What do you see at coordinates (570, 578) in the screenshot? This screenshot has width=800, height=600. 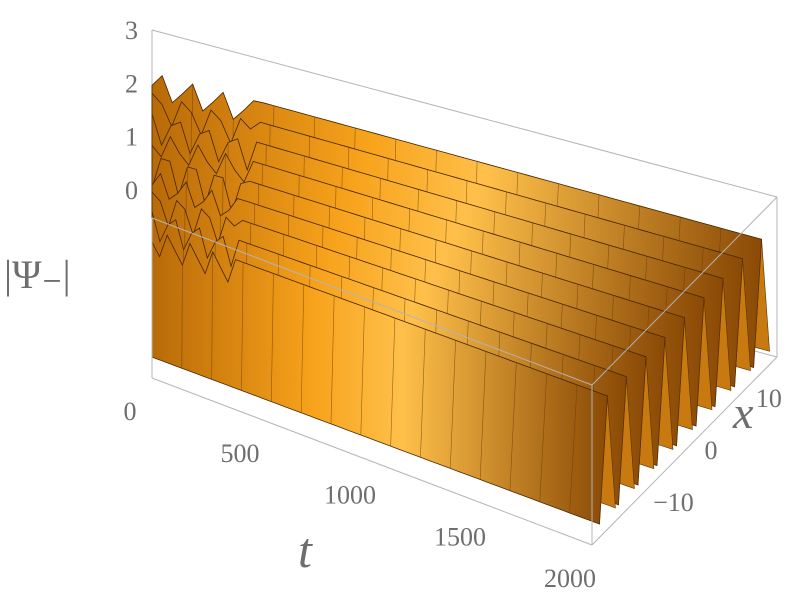 I see `t-tick-label: 2000` at bounding box center [570, 578].